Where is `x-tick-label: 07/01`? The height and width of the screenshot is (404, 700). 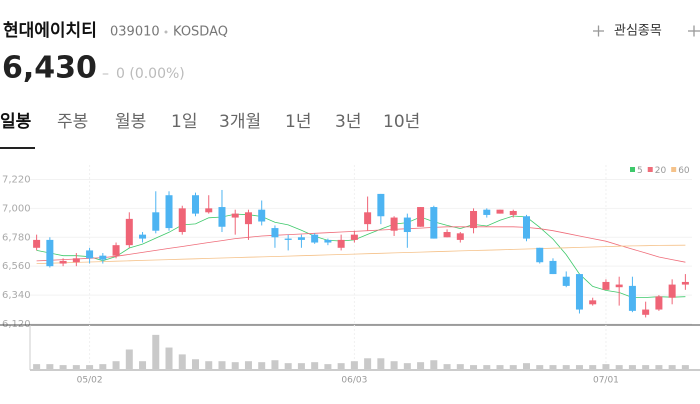
x-tick-label: 07/01 is located at coordinates (606, 381).